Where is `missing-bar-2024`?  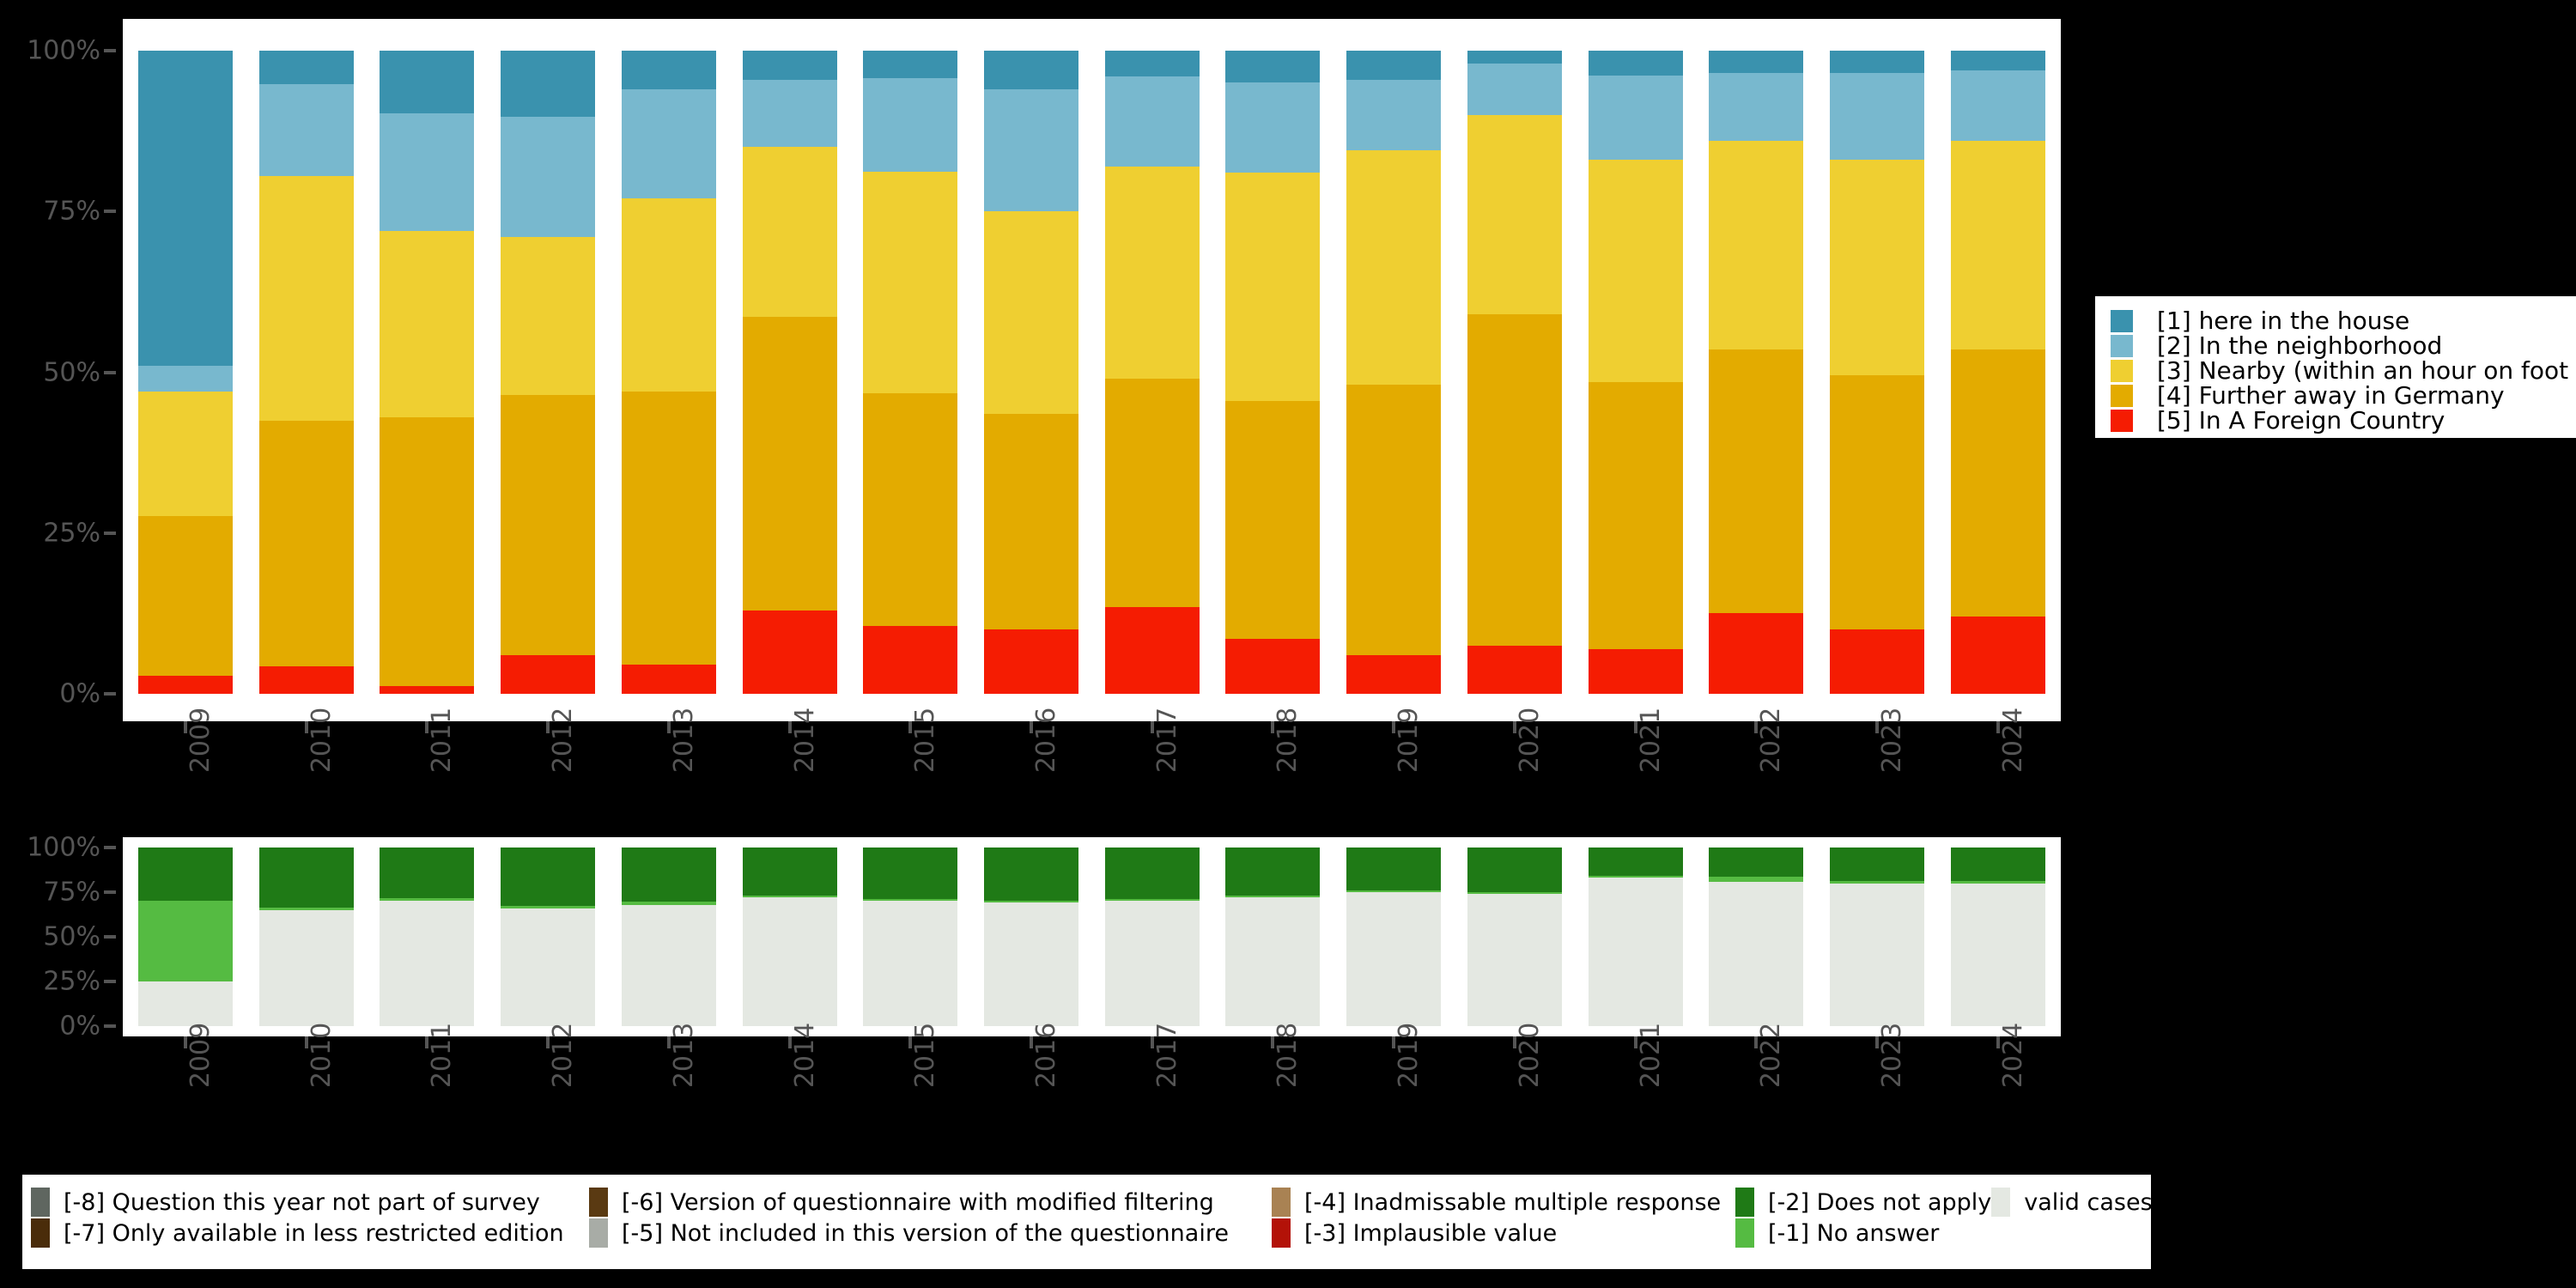
missing-bar-2024 is located at coordinates (1997, 937).